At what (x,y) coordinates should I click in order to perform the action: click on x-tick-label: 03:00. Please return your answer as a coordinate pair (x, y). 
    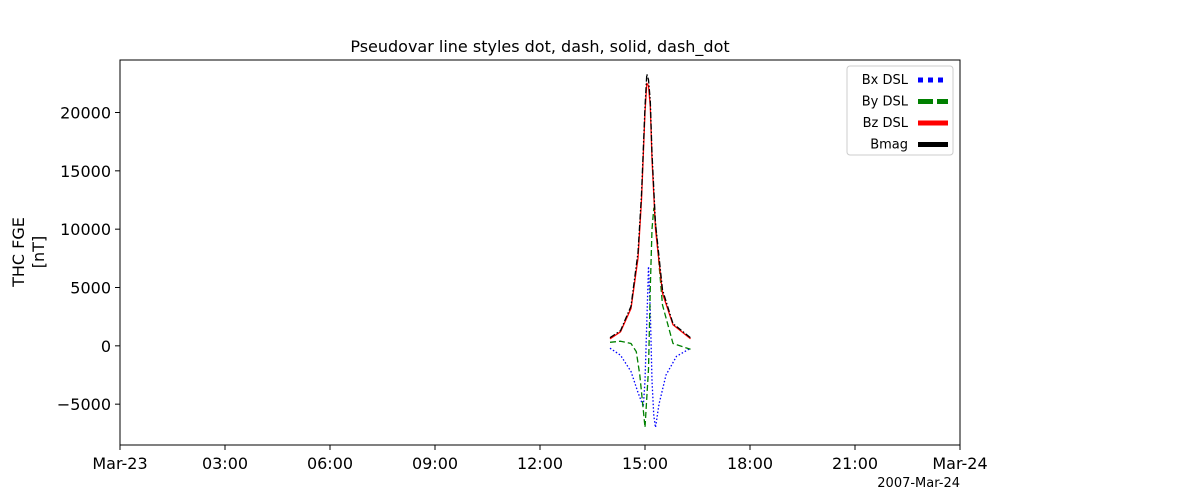
    Looking at the image, I should click on (225, 463).